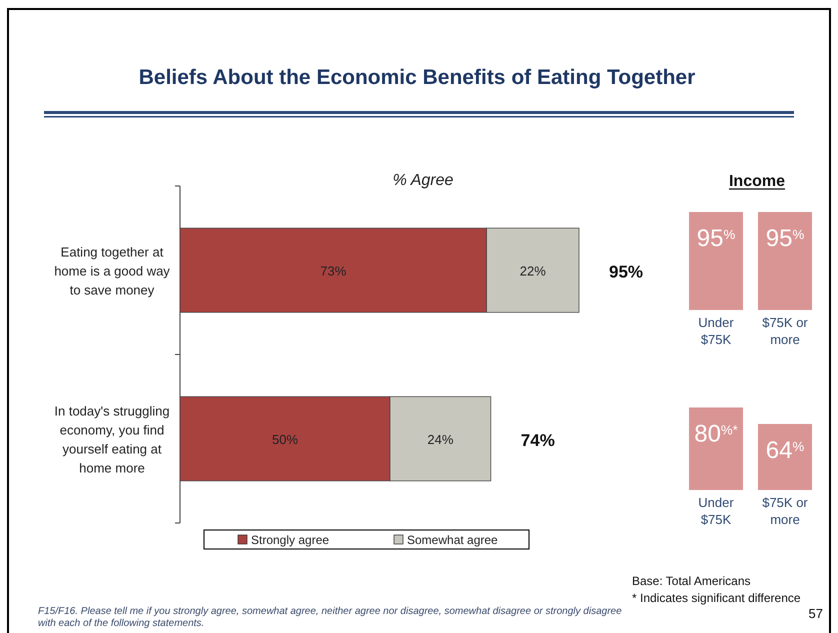 The image size is (838, 633). What do you see at coordinates (785, 450) in the screenshot?
I see `data-label: 64$^{%}$` at bounding box center [785, 450].